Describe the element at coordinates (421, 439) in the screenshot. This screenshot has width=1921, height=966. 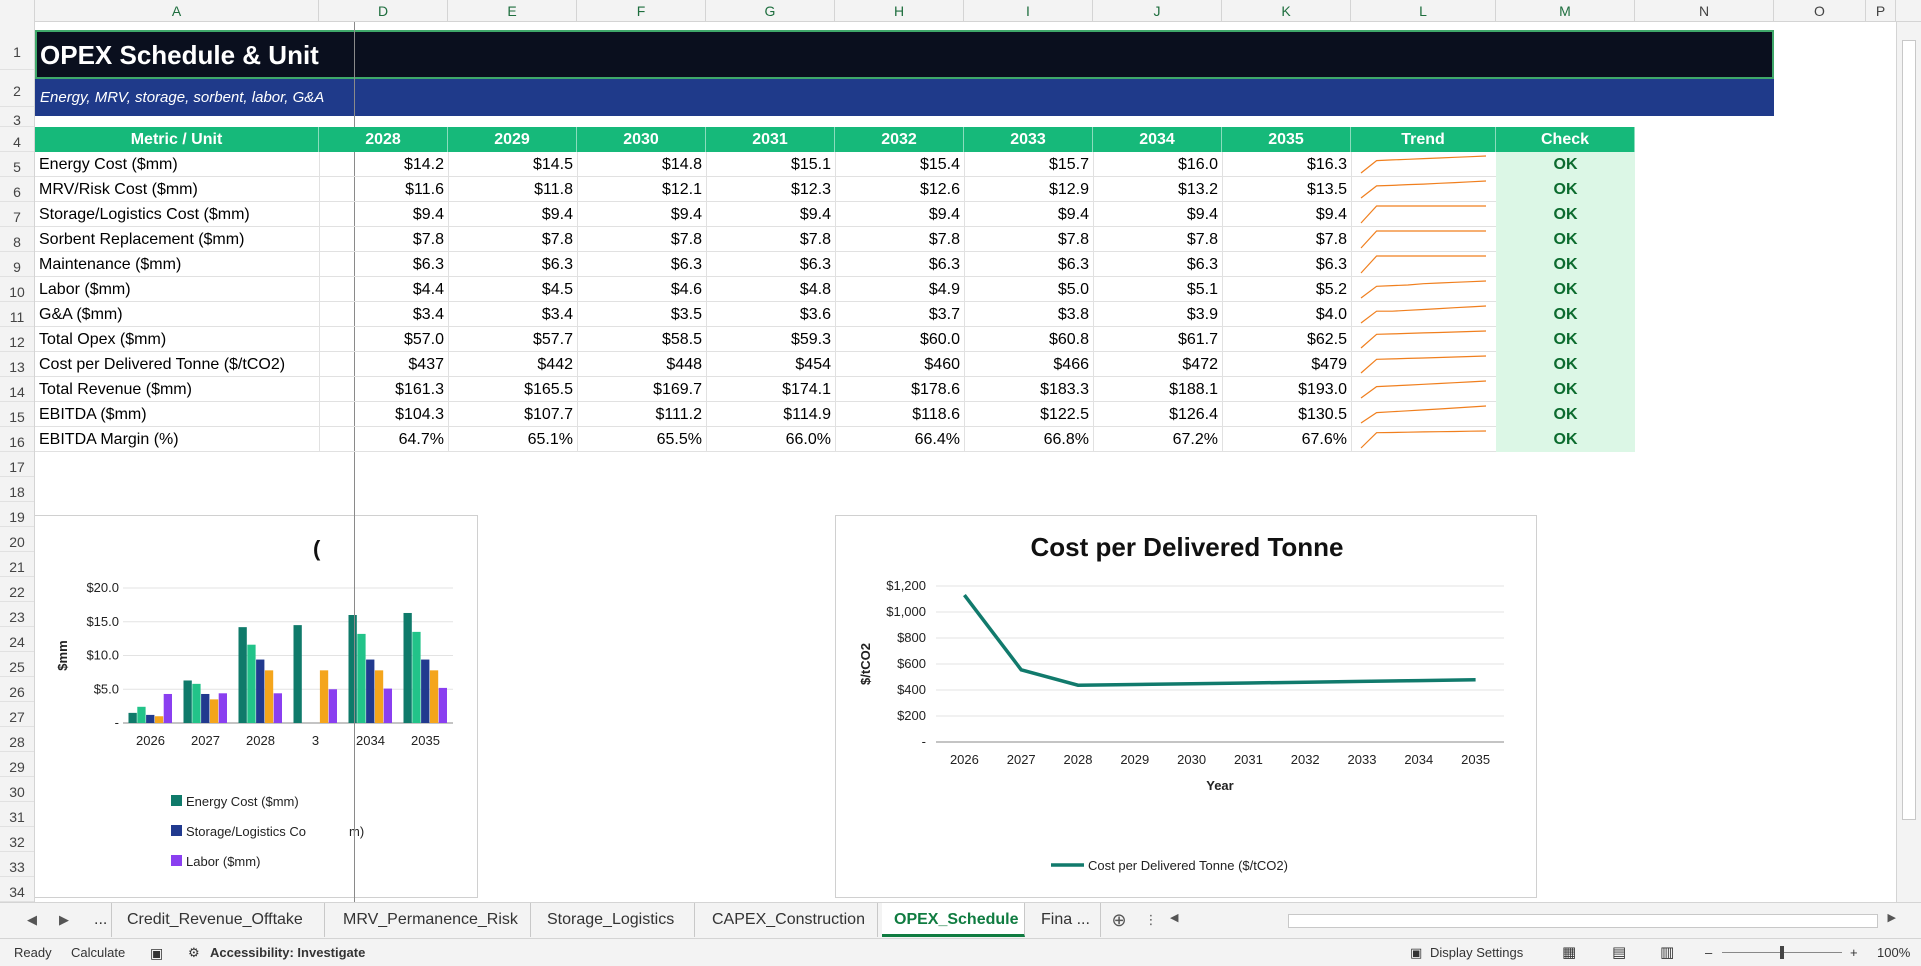
I see `table-cell: 64.7%` at that location.